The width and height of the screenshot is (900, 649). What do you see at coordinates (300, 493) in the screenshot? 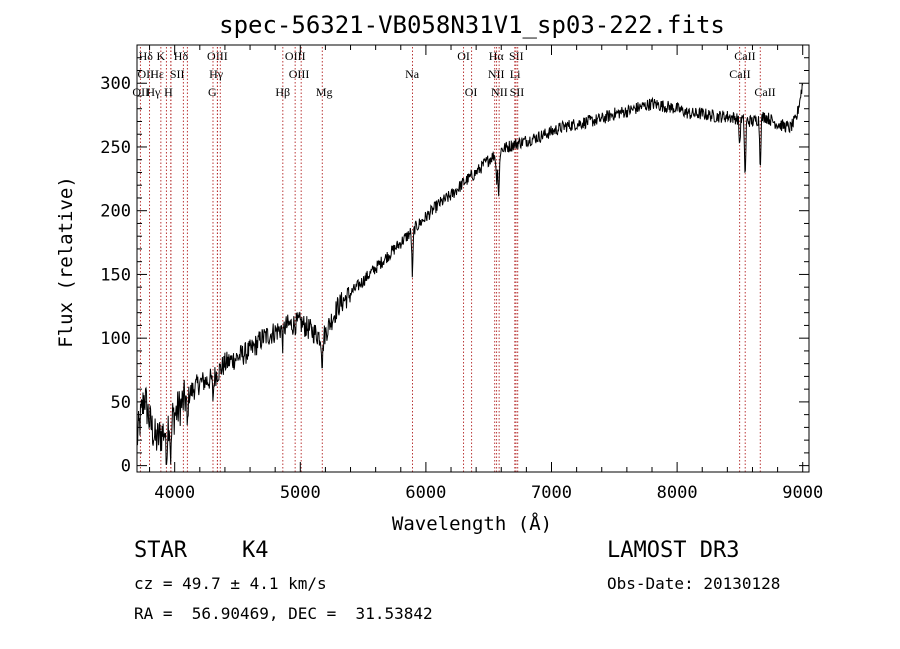
I see `x-tick-label-1: 5000` at bounding box center [300, 493].